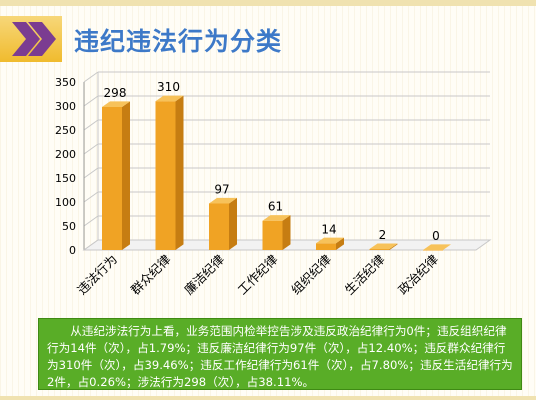 This screenshot has height=400, width=536. Describe the element at coordinates (65, 178) in the screenshot. I see `y-tick-label: 150` at that location.